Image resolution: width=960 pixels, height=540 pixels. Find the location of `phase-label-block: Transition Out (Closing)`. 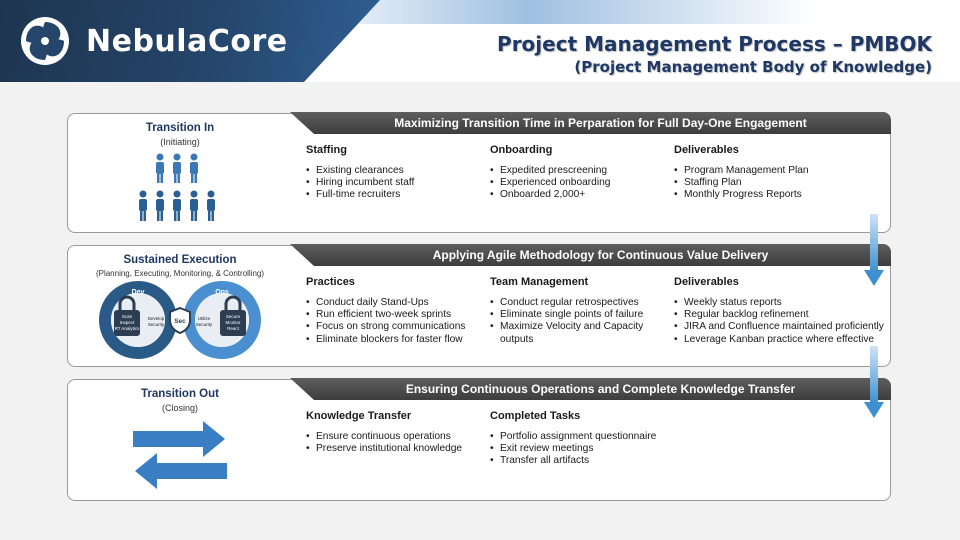

phase-label-block: Transition Out (Closing) is located at coordinates (180, 438).